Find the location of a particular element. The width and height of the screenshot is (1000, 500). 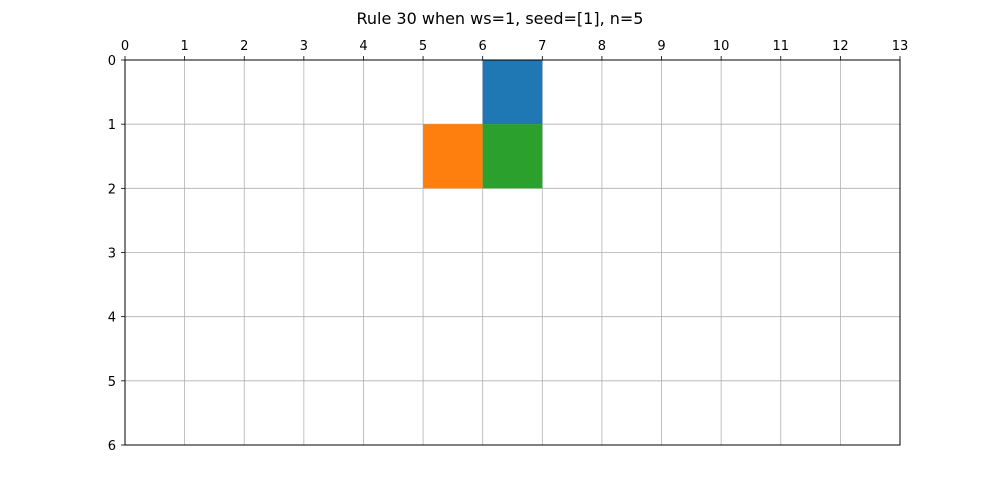

y-tick-label-1: 1 is located at coordinates (112, 125).